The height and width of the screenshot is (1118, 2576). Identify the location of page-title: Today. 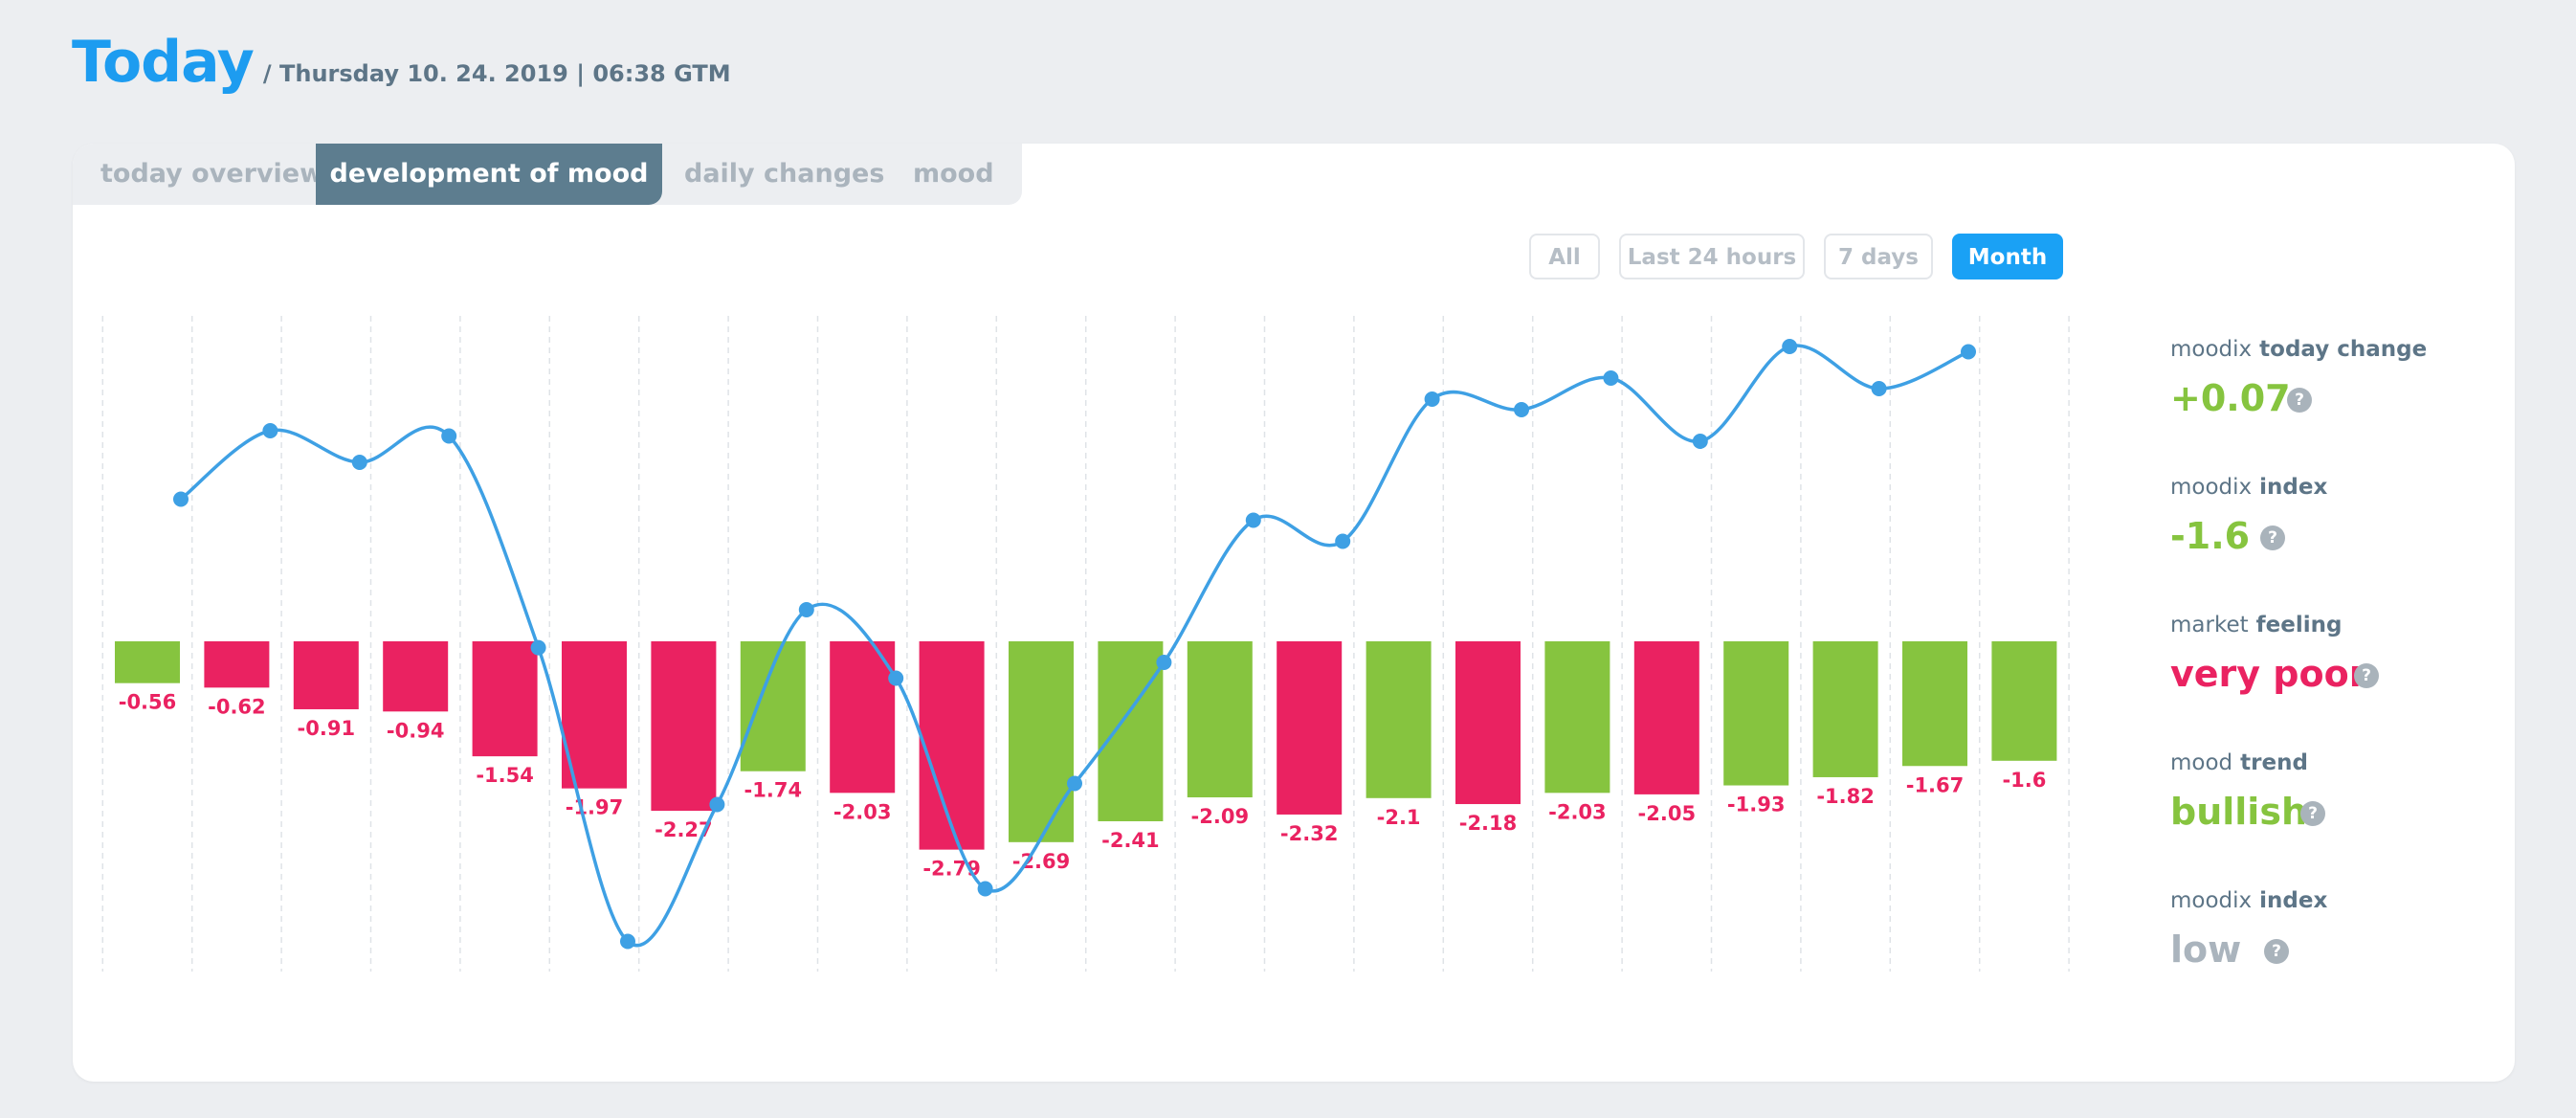
(163, 62).